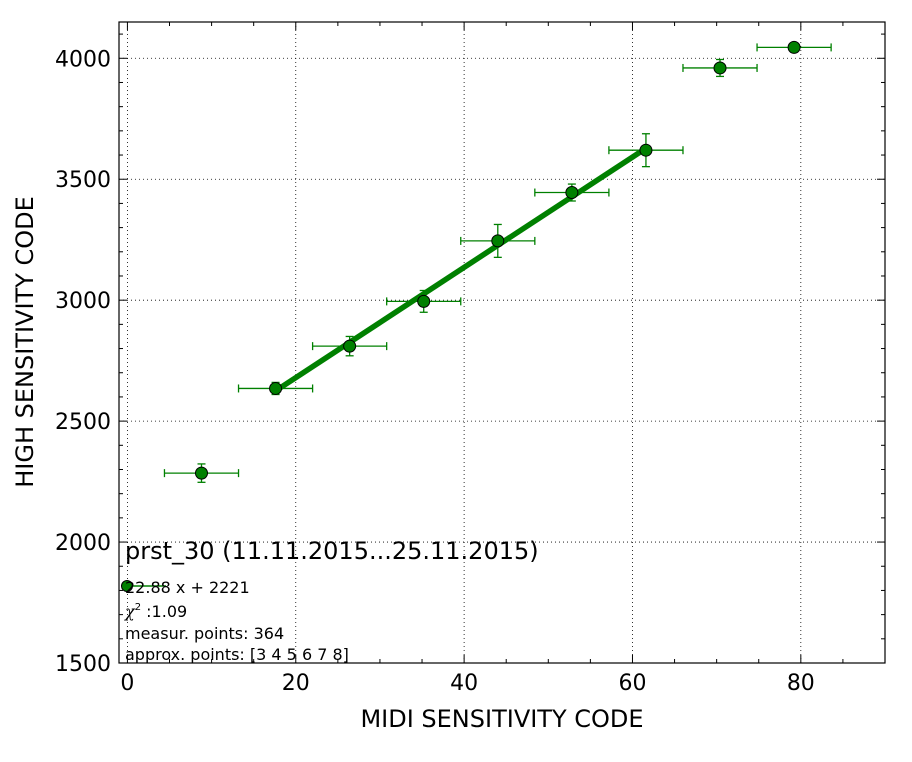  Describe the element at coordinates (801, 683) in the screenshot. I see `x-tick-label: 80` at that location.